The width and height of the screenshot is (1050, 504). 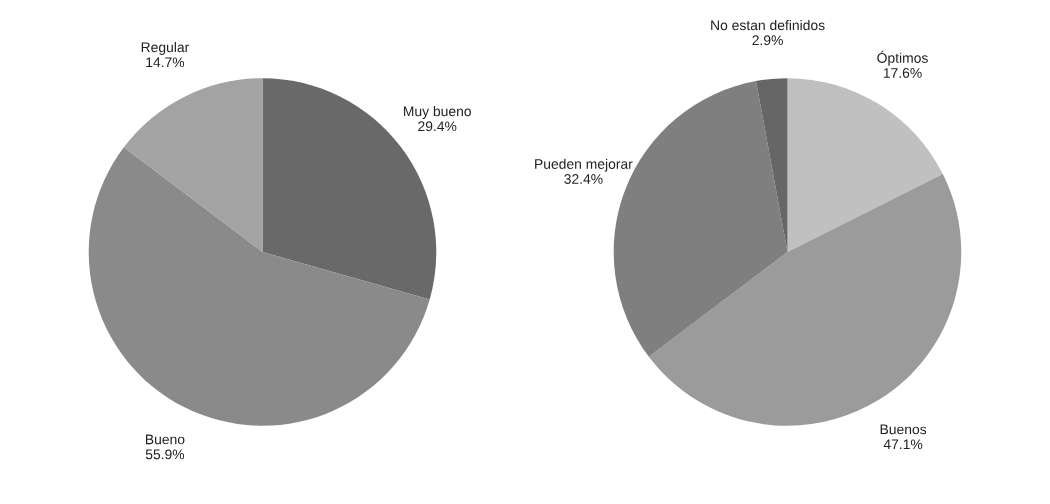 I want to click on data-label: 17.6%, so click(x=902, y=73).